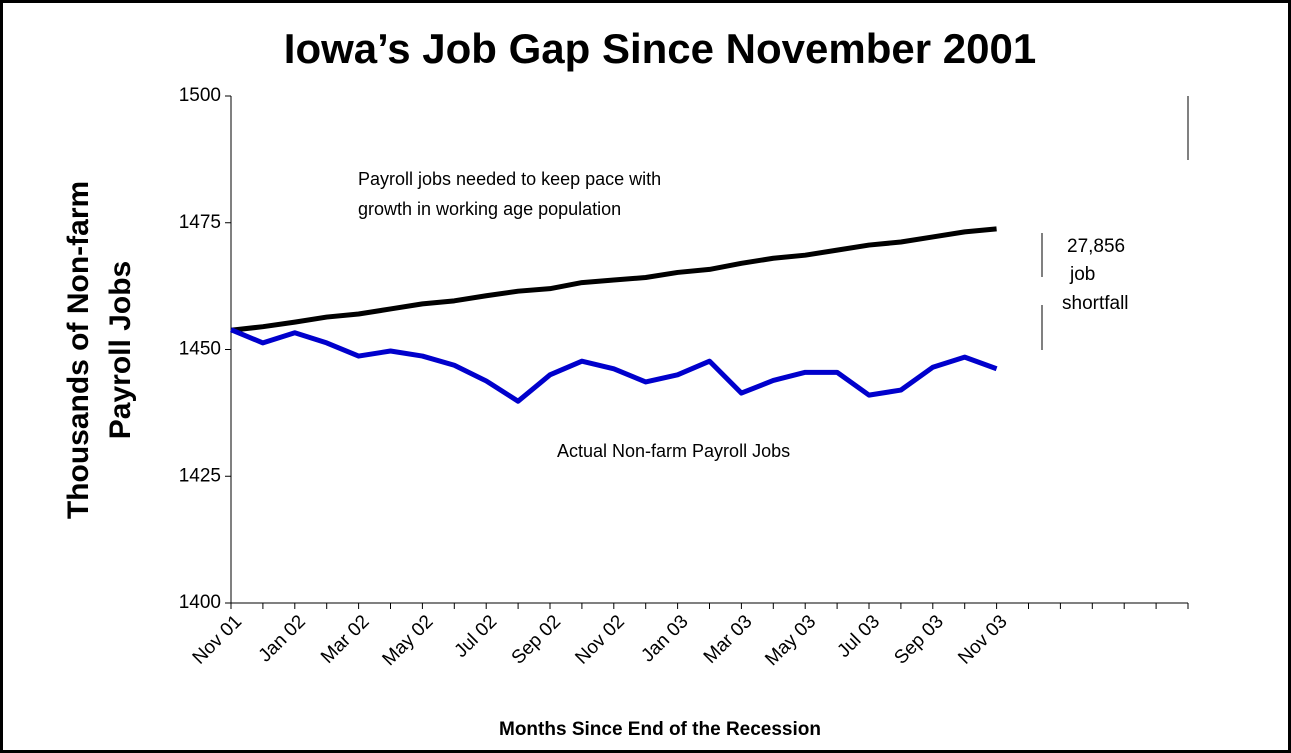 The image size is (1291, 753). Describe the element at coordinates (728, 639) in the screenshot. I see `x-tick-label: Mar 03` at that location.